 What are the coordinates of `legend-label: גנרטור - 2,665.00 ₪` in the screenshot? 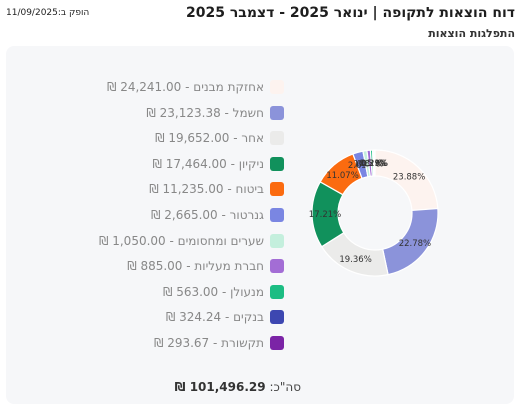 It's located at (207, 215).